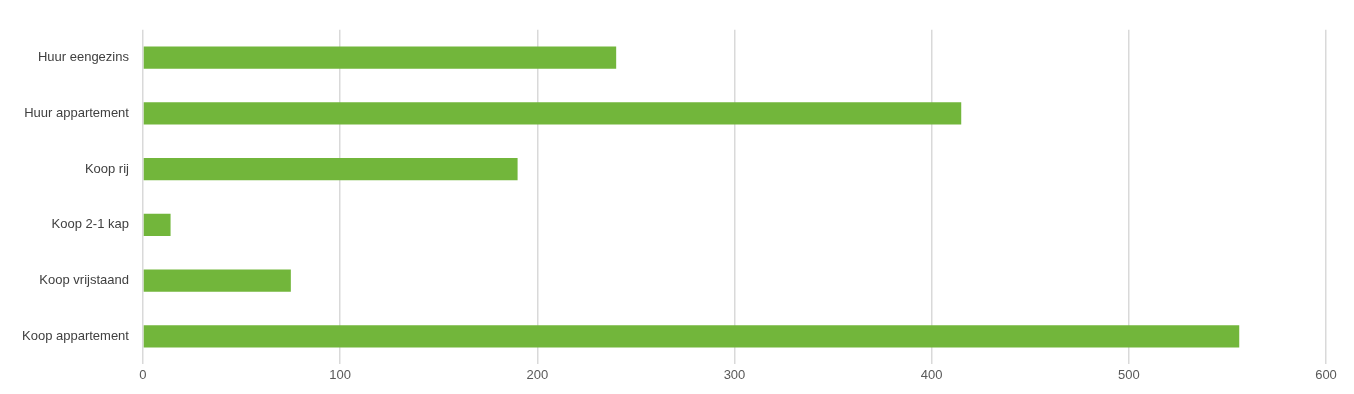  I want to click on y-tick-label: Huur appartement, so click(77, 112).